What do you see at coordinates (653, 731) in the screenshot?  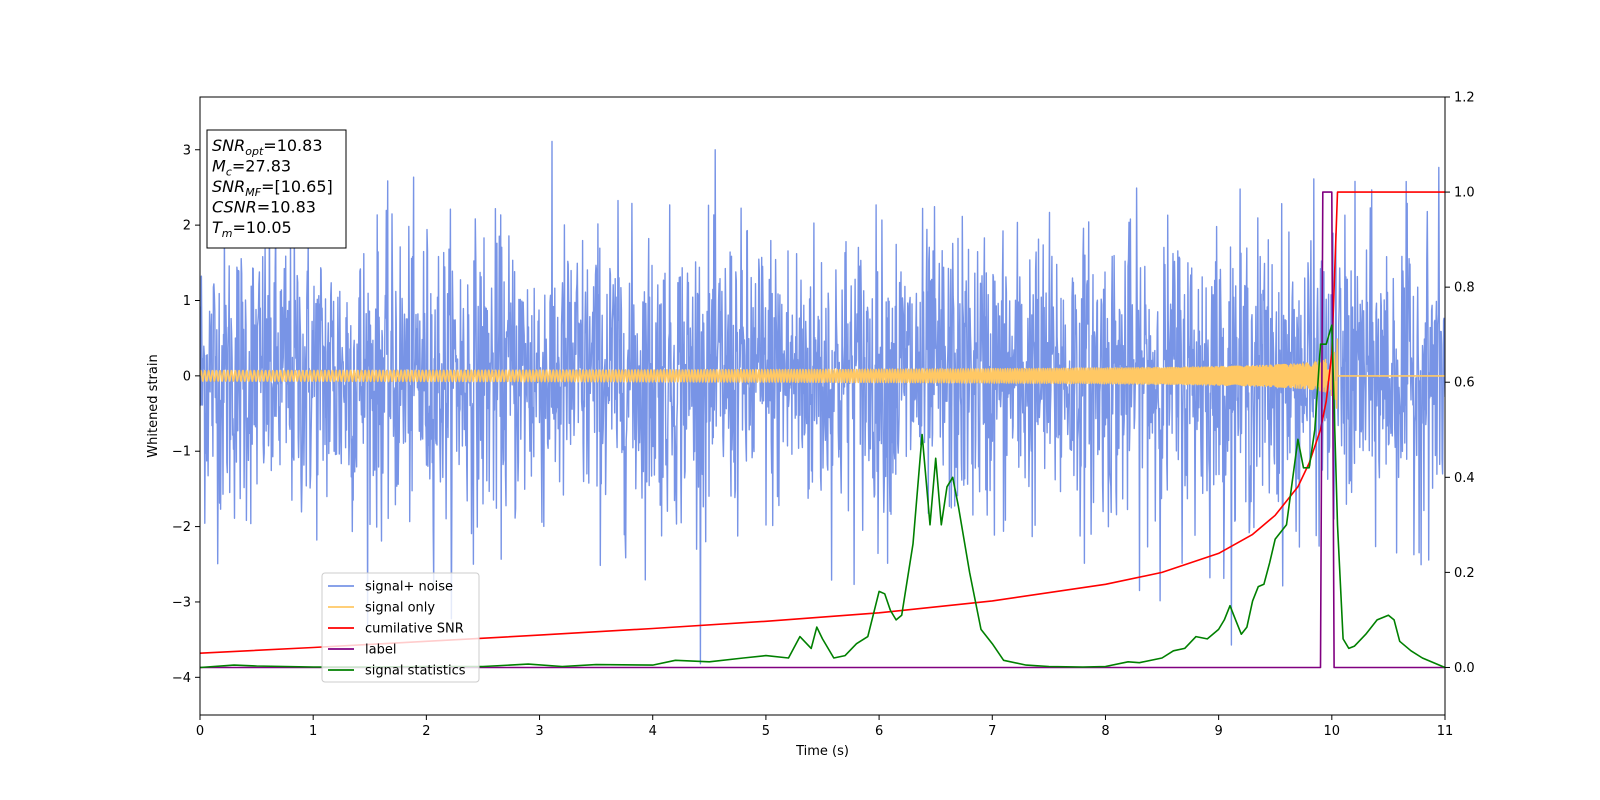 I see `x-tick-label: 4` at bounding box center [653, 731].